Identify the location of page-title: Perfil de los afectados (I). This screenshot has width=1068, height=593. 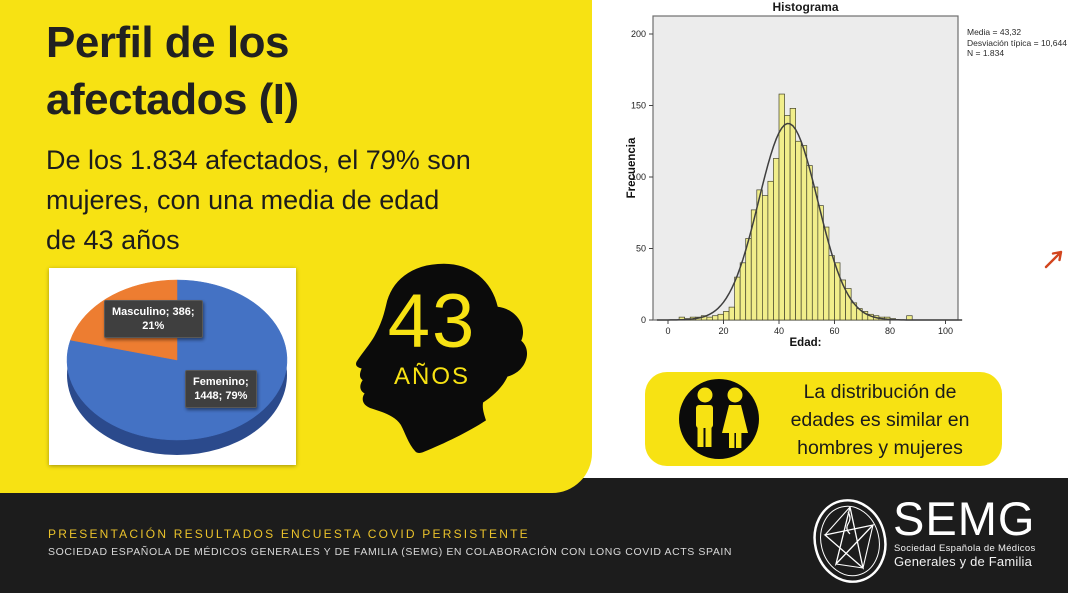
(172, 71).